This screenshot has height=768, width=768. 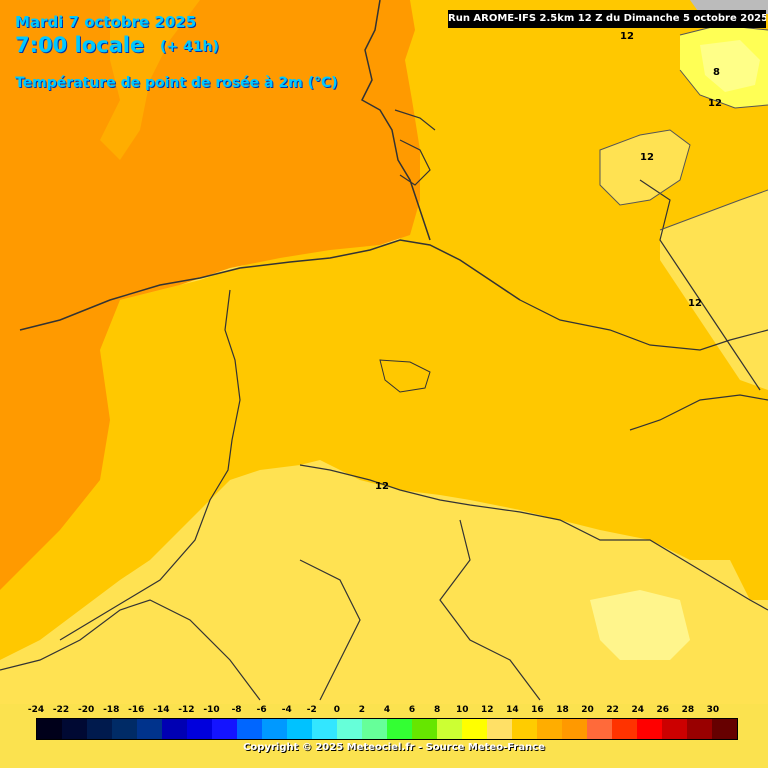 What do you see at coordinates (36, 710) in the screenshot?
I see `legend-tick-label: -24` at bounding box center [36, 710].